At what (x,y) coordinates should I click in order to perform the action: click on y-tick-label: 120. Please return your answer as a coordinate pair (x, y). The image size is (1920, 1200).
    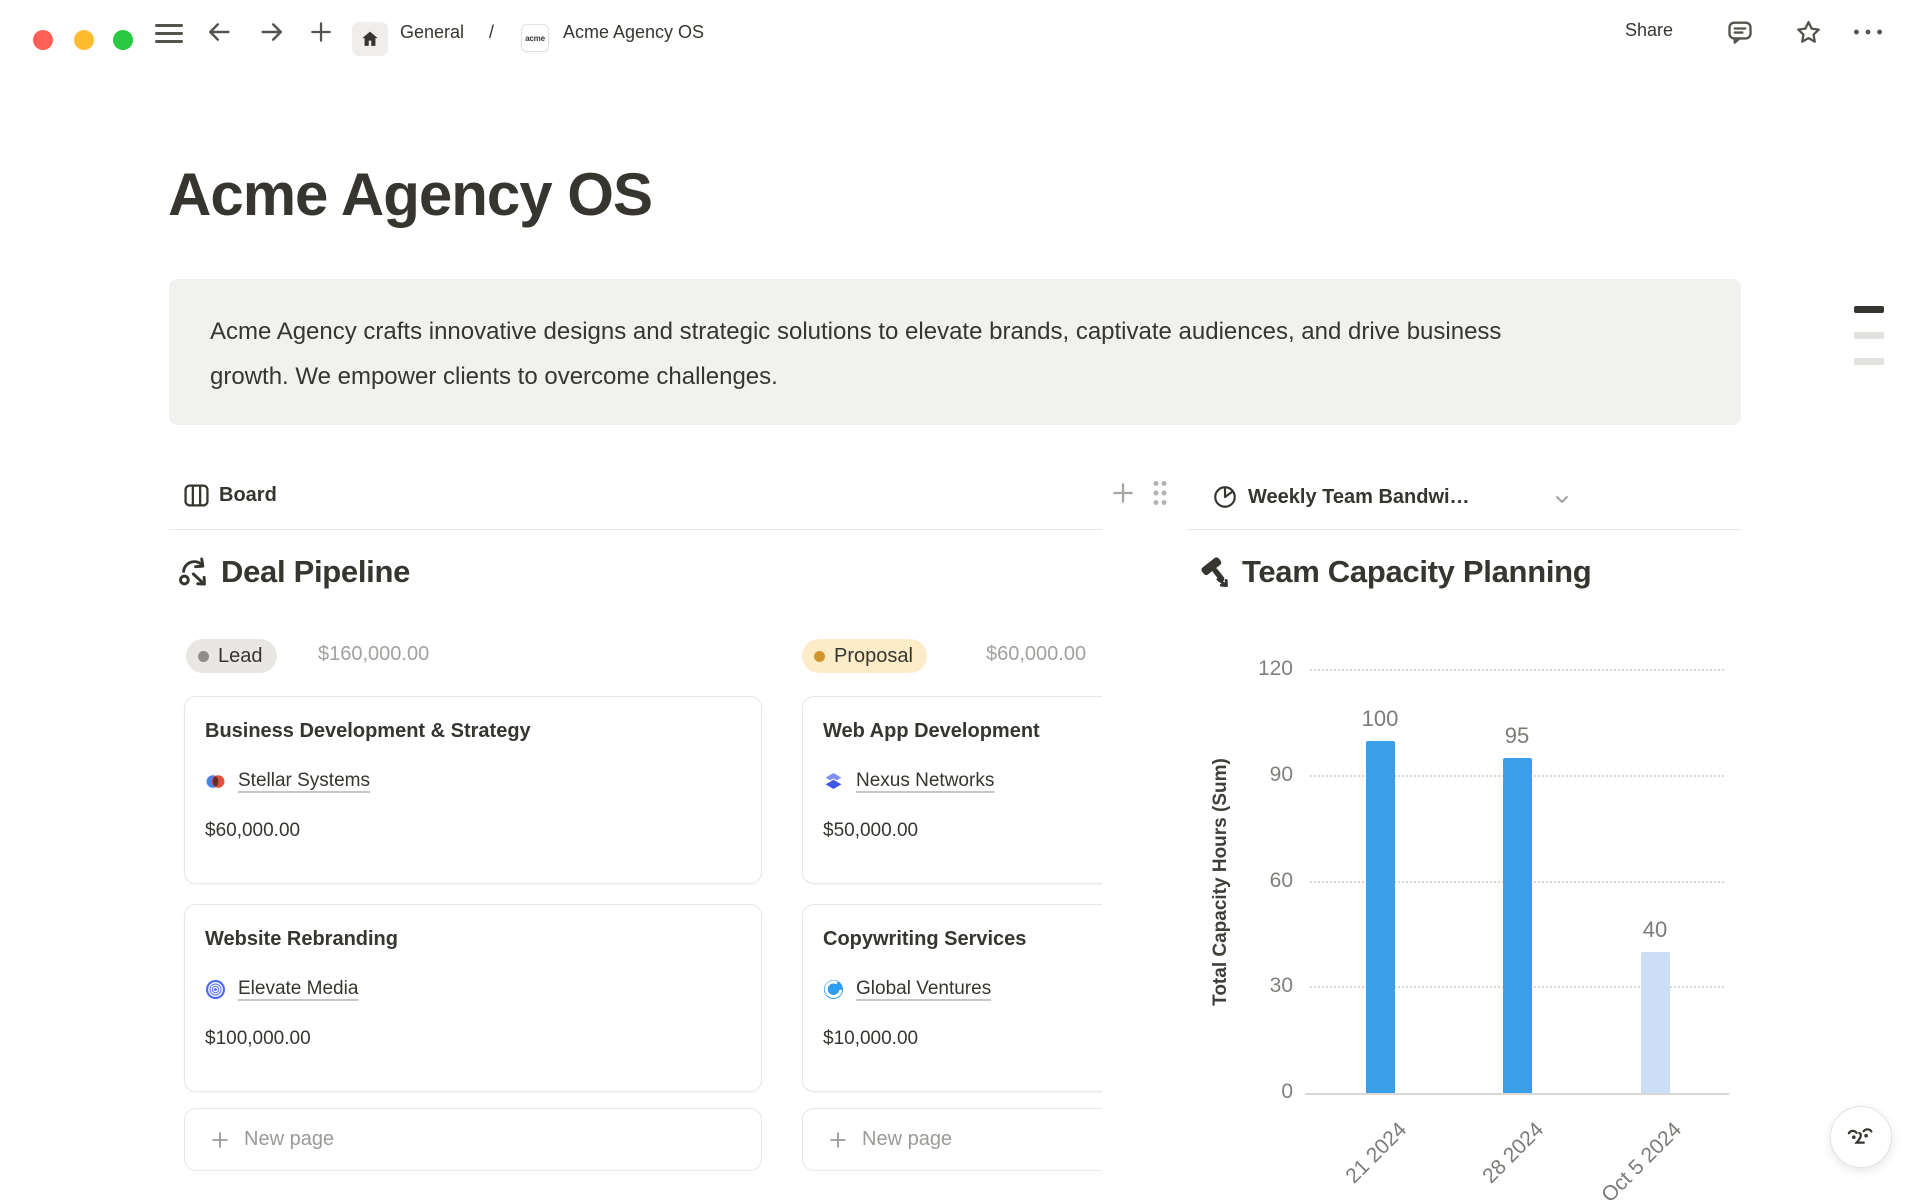
    Looking at the image, I should click on (1275, 668).